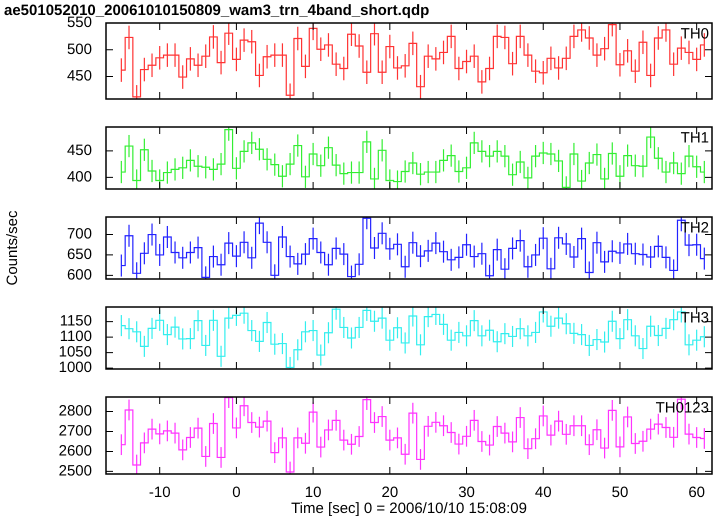 The image size is (717, 516). I want to click on y-tick-label: 1150, so click(76, 321).